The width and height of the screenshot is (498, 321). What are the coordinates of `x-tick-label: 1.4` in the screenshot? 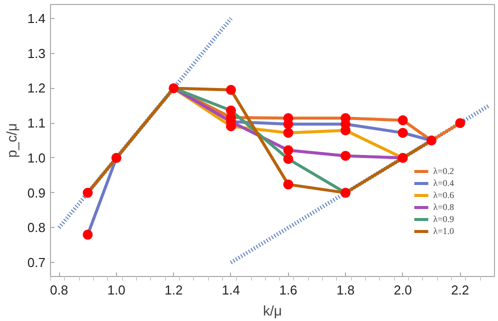 It's located at (231, 290).